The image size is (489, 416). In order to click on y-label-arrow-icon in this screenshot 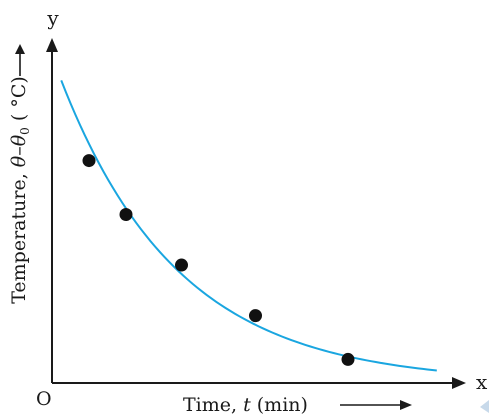, I will do `click(20, 60)`.